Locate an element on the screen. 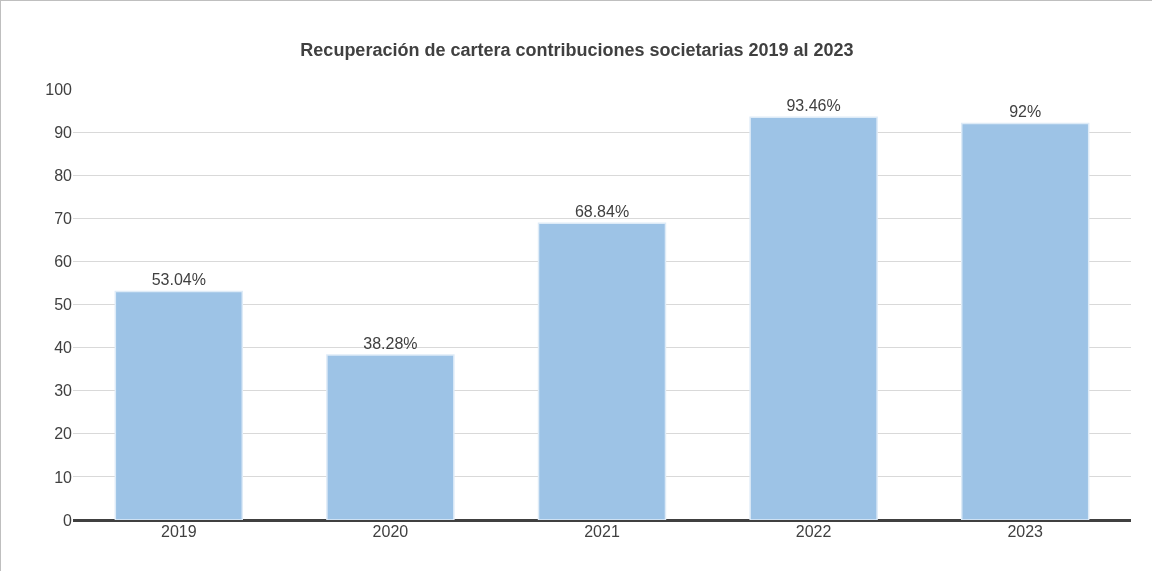 Image resolution: width=1152 pixels, height=571 pixels. x-tick-label: 2019 is located at coordinates (179, 531).